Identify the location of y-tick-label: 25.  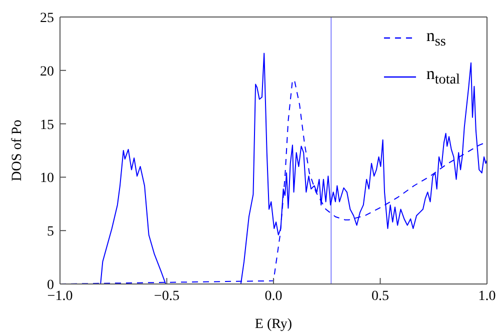
(47, 18).